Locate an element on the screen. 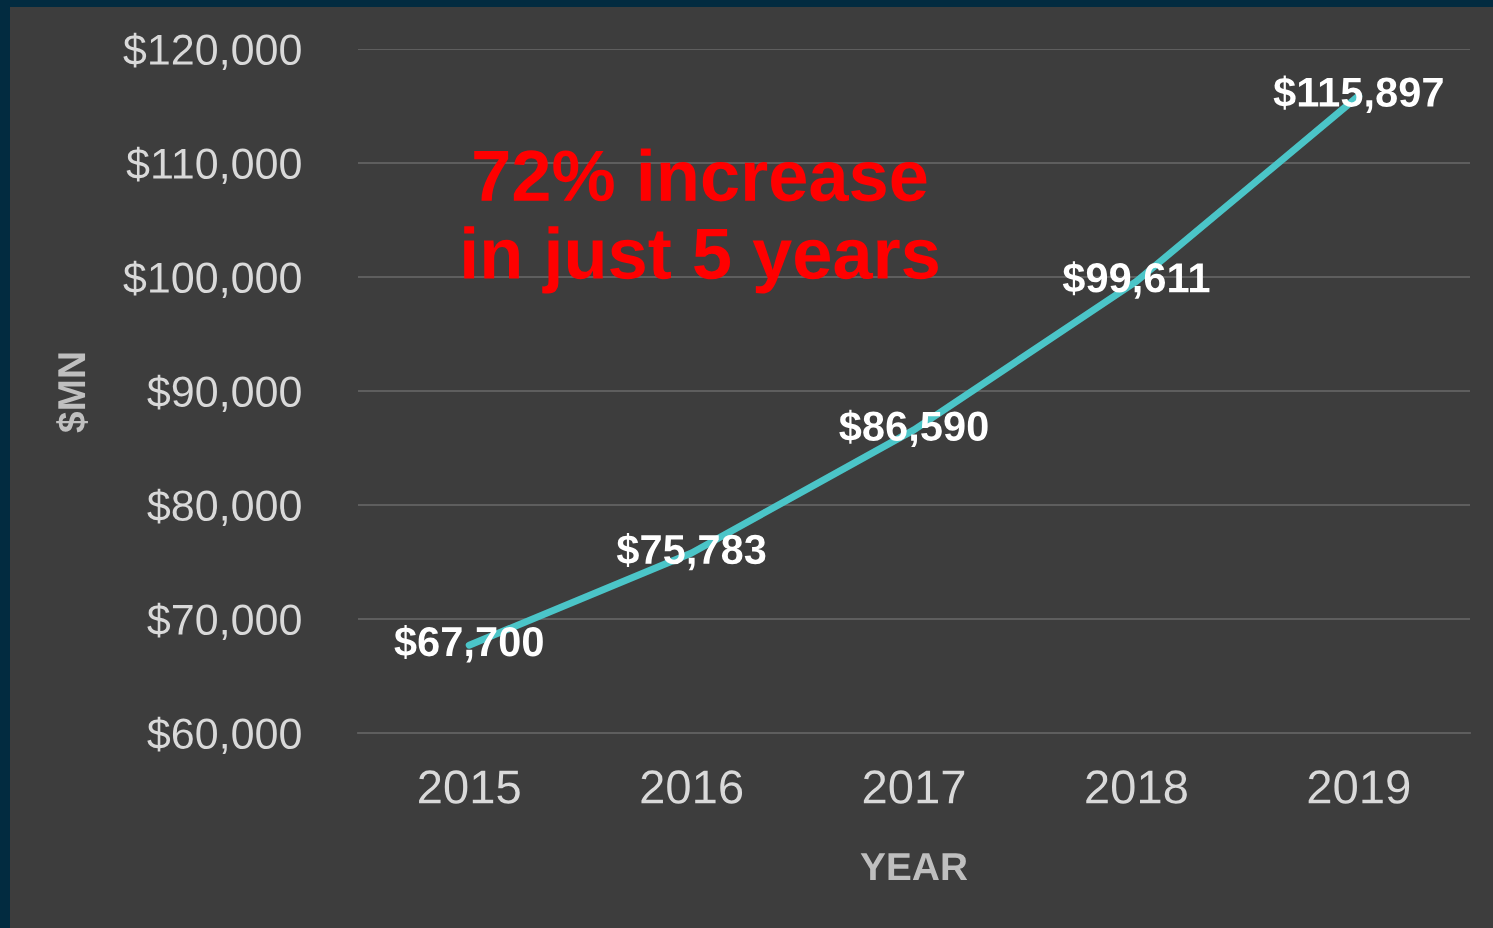 This screenshot has width=1493, height=928. data-label: $67,700 is located at coordinates (468, 644).